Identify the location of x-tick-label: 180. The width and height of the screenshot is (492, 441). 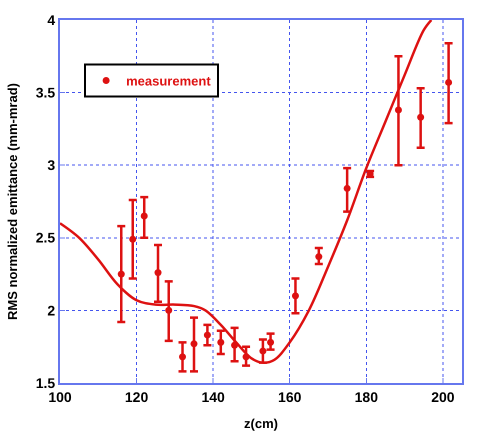
(366, 396).